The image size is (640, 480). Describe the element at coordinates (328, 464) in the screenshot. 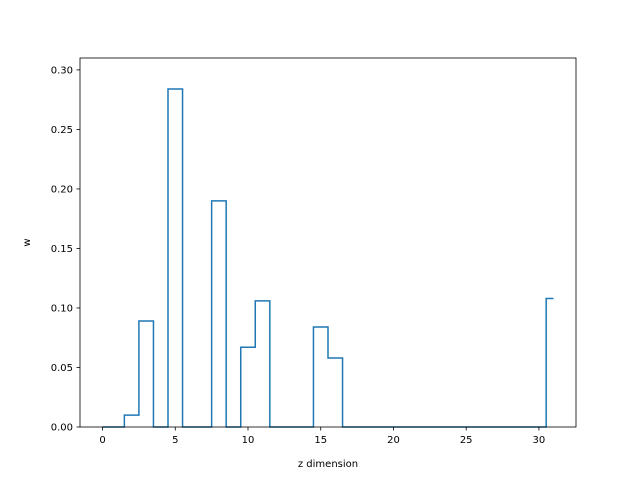

I see `x-axis-label: z dimension` at that location.